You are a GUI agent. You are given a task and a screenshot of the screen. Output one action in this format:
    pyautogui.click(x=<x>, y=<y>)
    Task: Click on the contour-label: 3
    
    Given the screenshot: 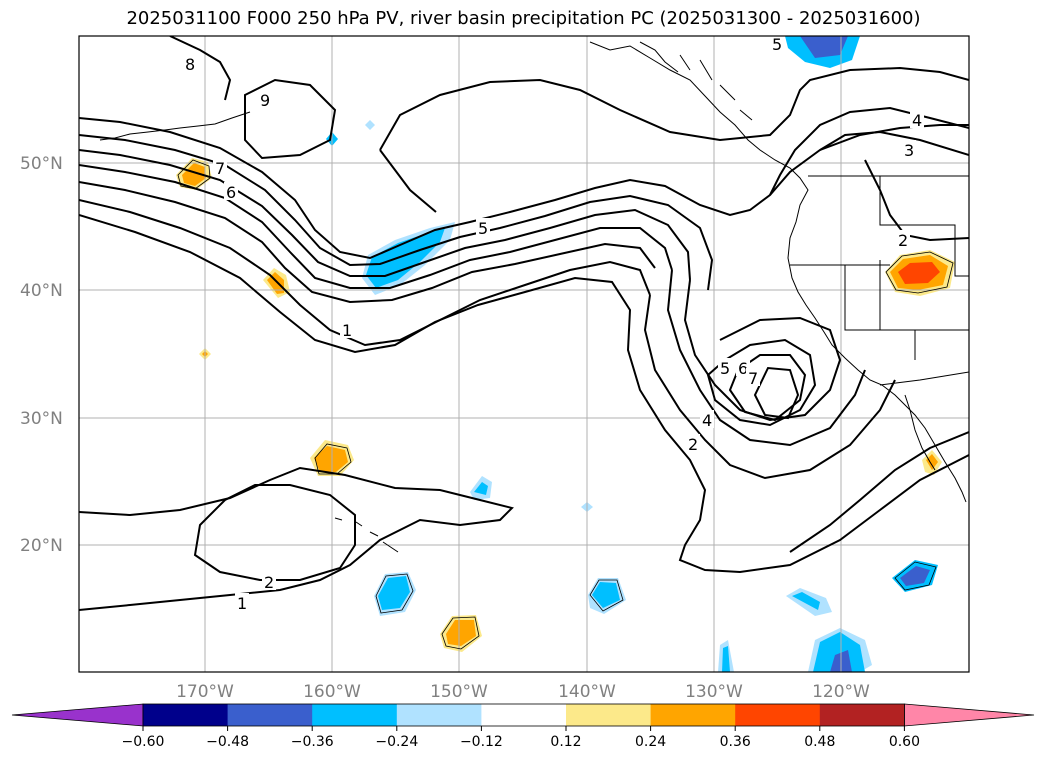 What is the action you would take?
    pyautogui.click(x=909, y=150)
    